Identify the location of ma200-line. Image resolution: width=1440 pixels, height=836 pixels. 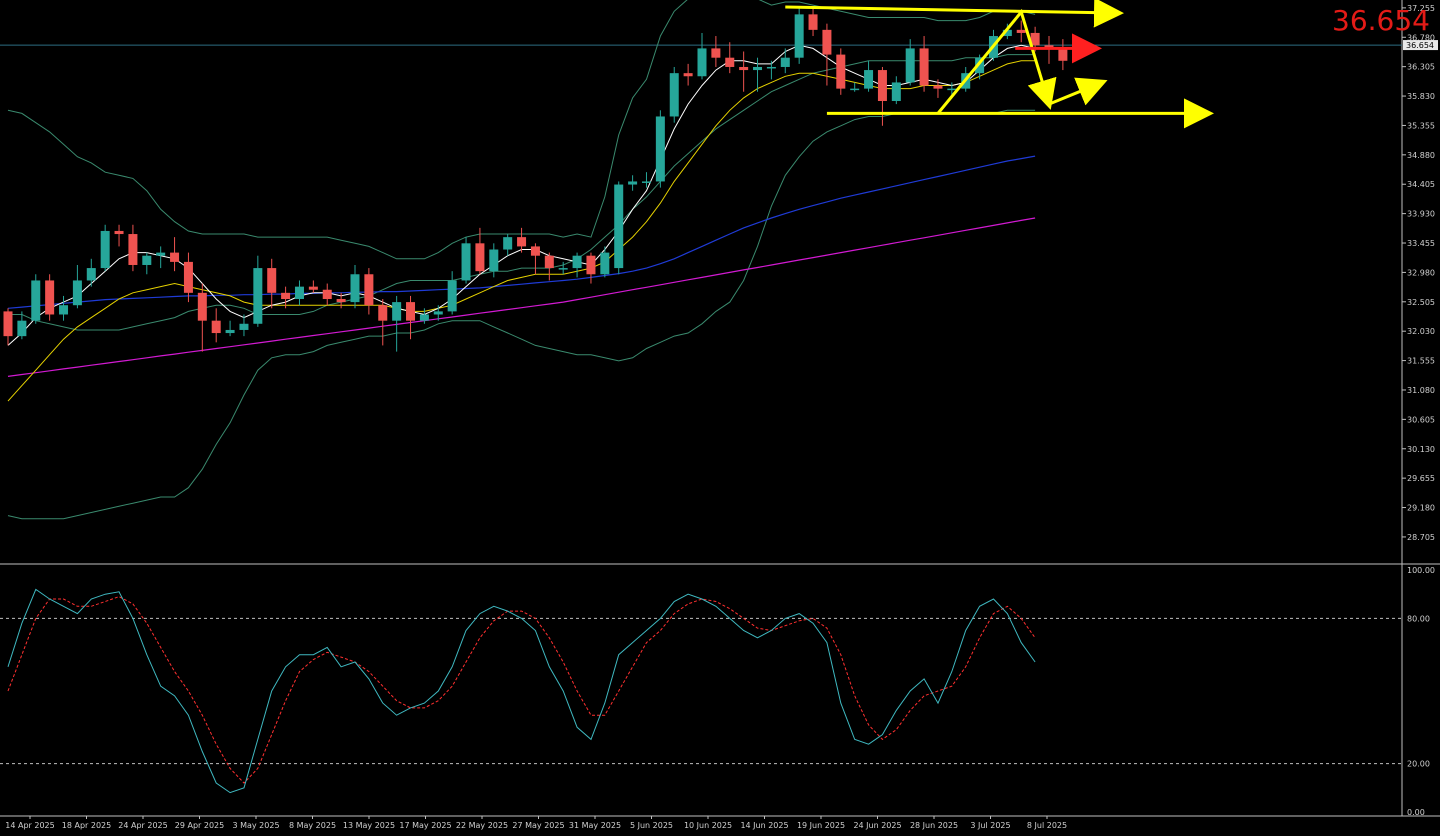
(521, 297).